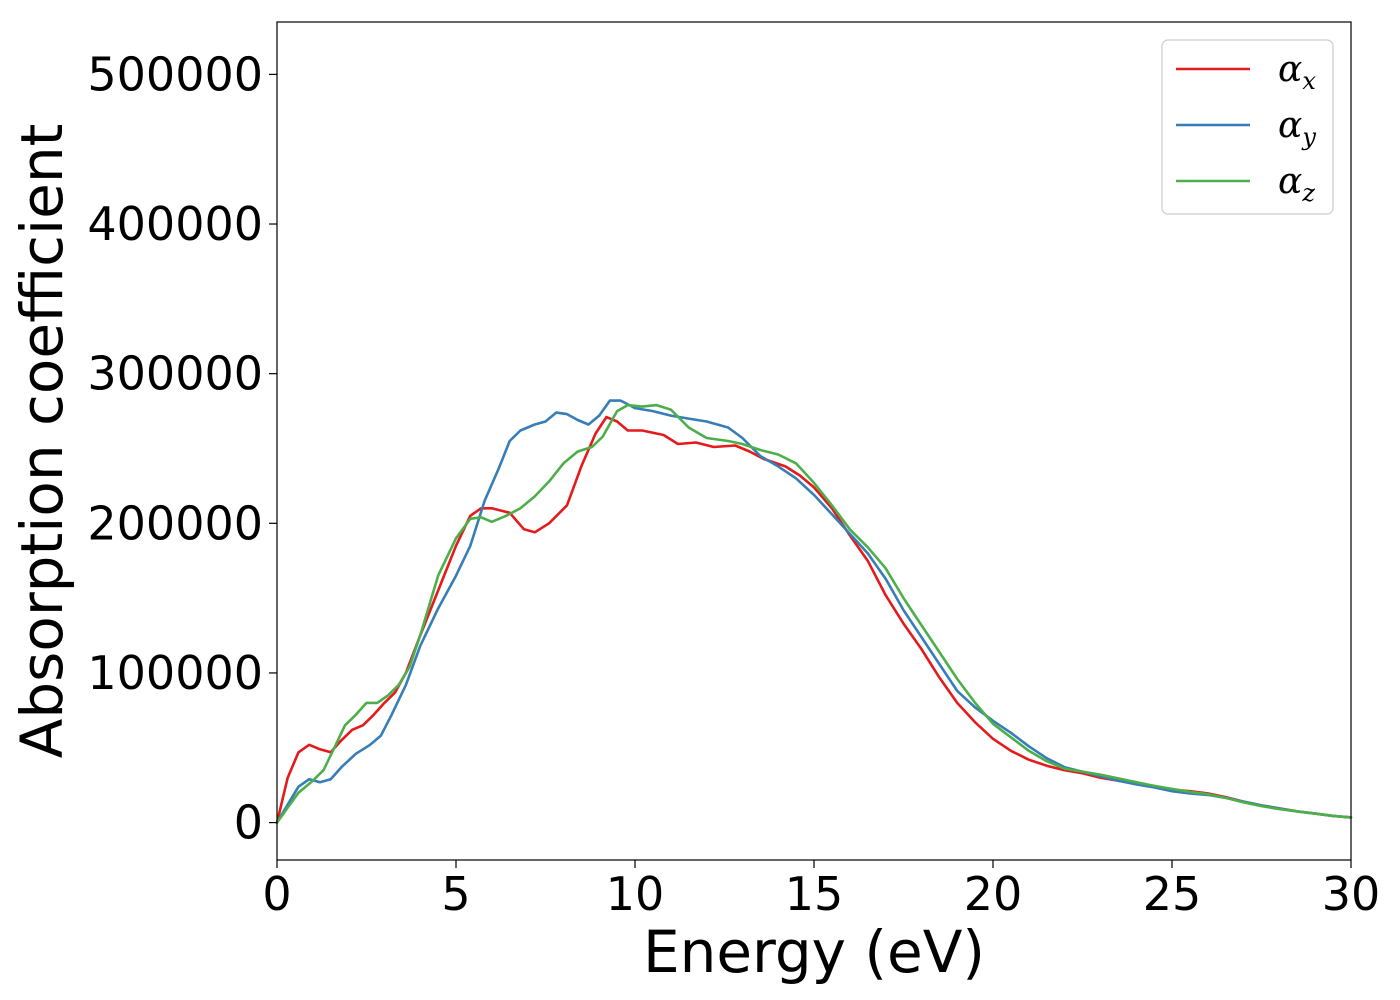 The image size is (1400, 1000). I want to click on x-axis-label: Energy (eV), so click(814, 952).